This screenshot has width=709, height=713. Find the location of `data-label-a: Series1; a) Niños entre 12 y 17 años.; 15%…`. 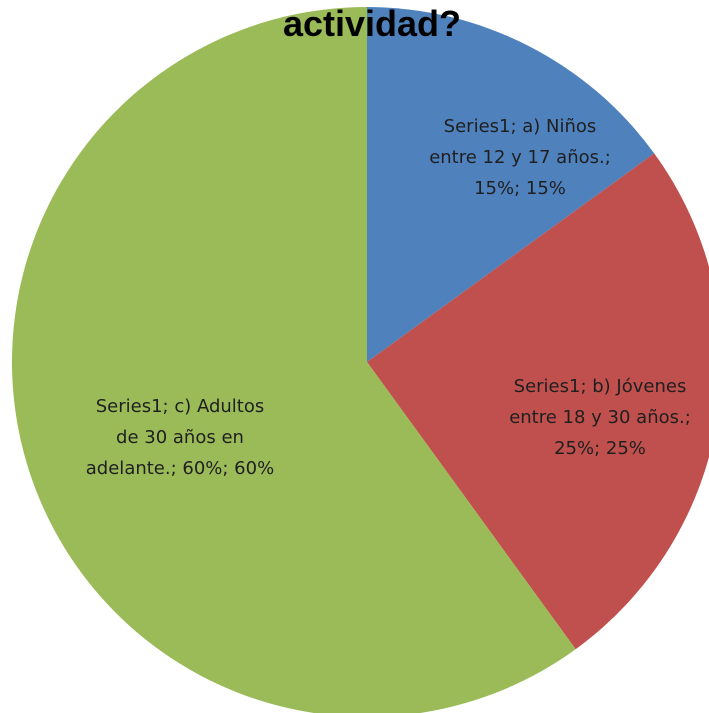

data-label-a: Series1; a) Niños entre 12 y 17 años.; 15%… is located at coordinates (520, 157).